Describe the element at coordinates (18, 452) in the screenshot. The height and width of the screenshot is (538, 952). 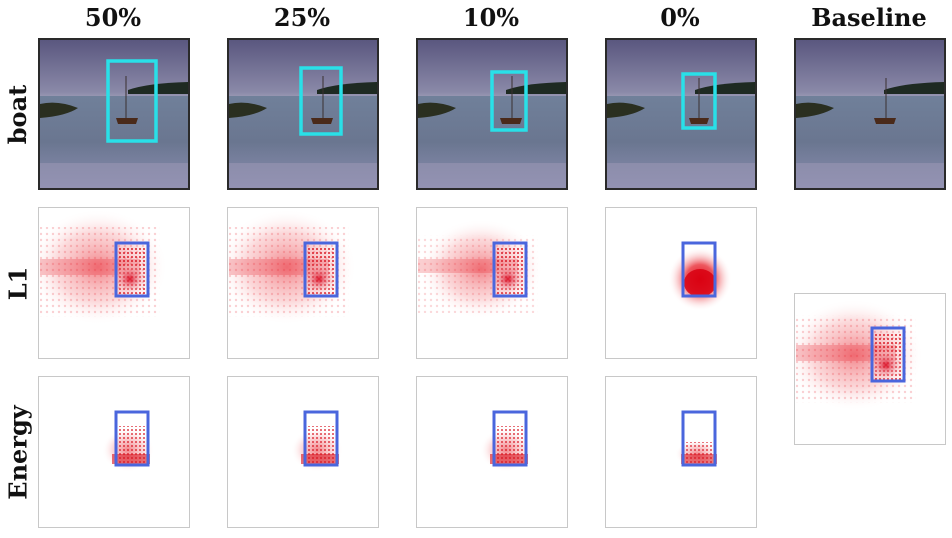
I see `row-header-energy: Energy` at that location.